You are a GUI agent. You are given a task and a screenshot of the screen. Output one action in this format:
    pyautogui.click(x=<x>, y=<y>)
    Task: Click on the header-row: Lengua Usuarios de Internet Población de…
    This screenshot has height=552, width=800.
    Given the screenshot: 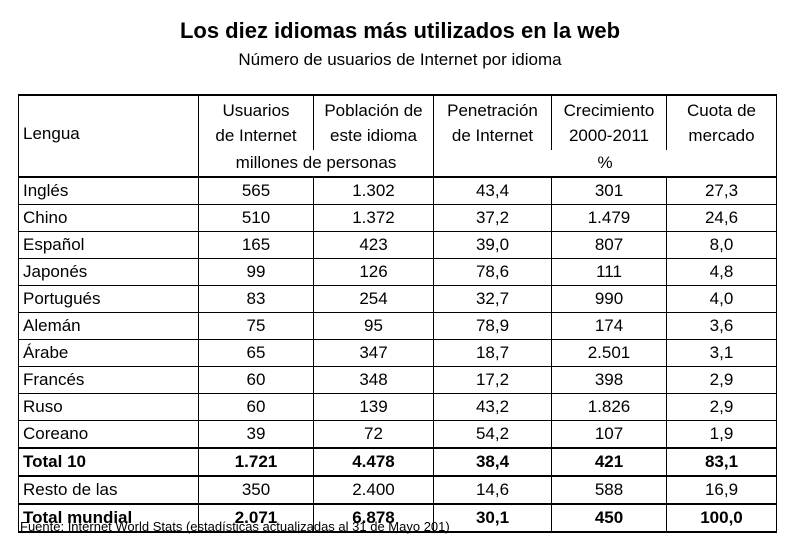 What is the action you would take?
    pyautogui.click(x=397, y=122)
    